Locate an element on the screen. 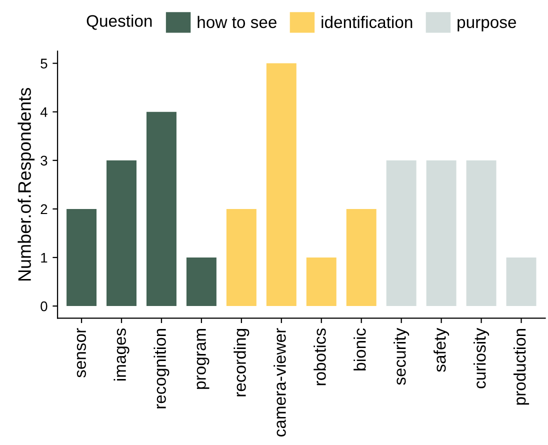 This screenshot has height=445, width=548. x-tick-label: security is located at coordinates (402, 356).